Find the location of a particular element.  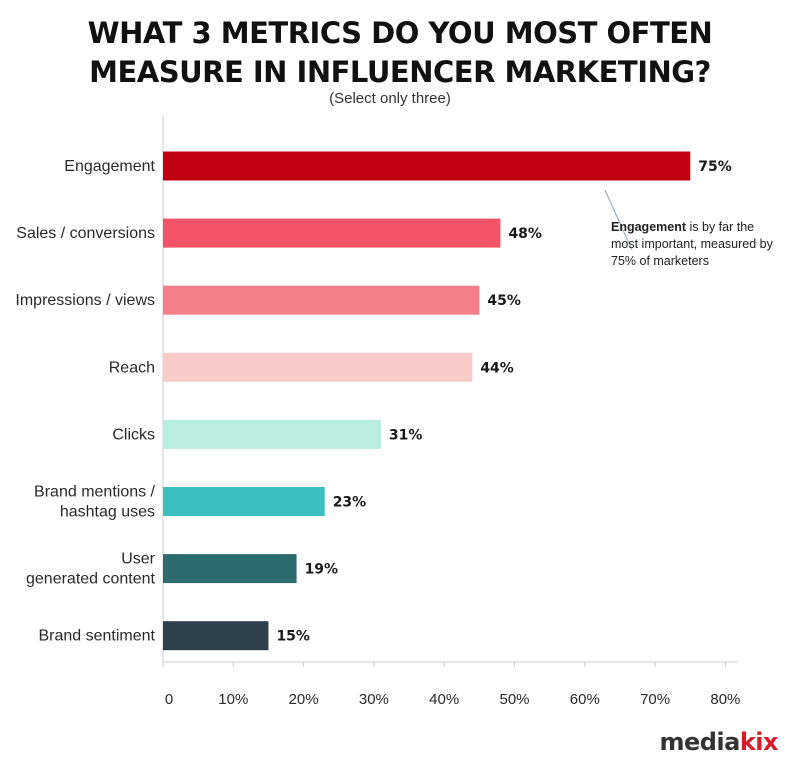

mediakix-logo: mediakix is located at coordinates (718, 742).